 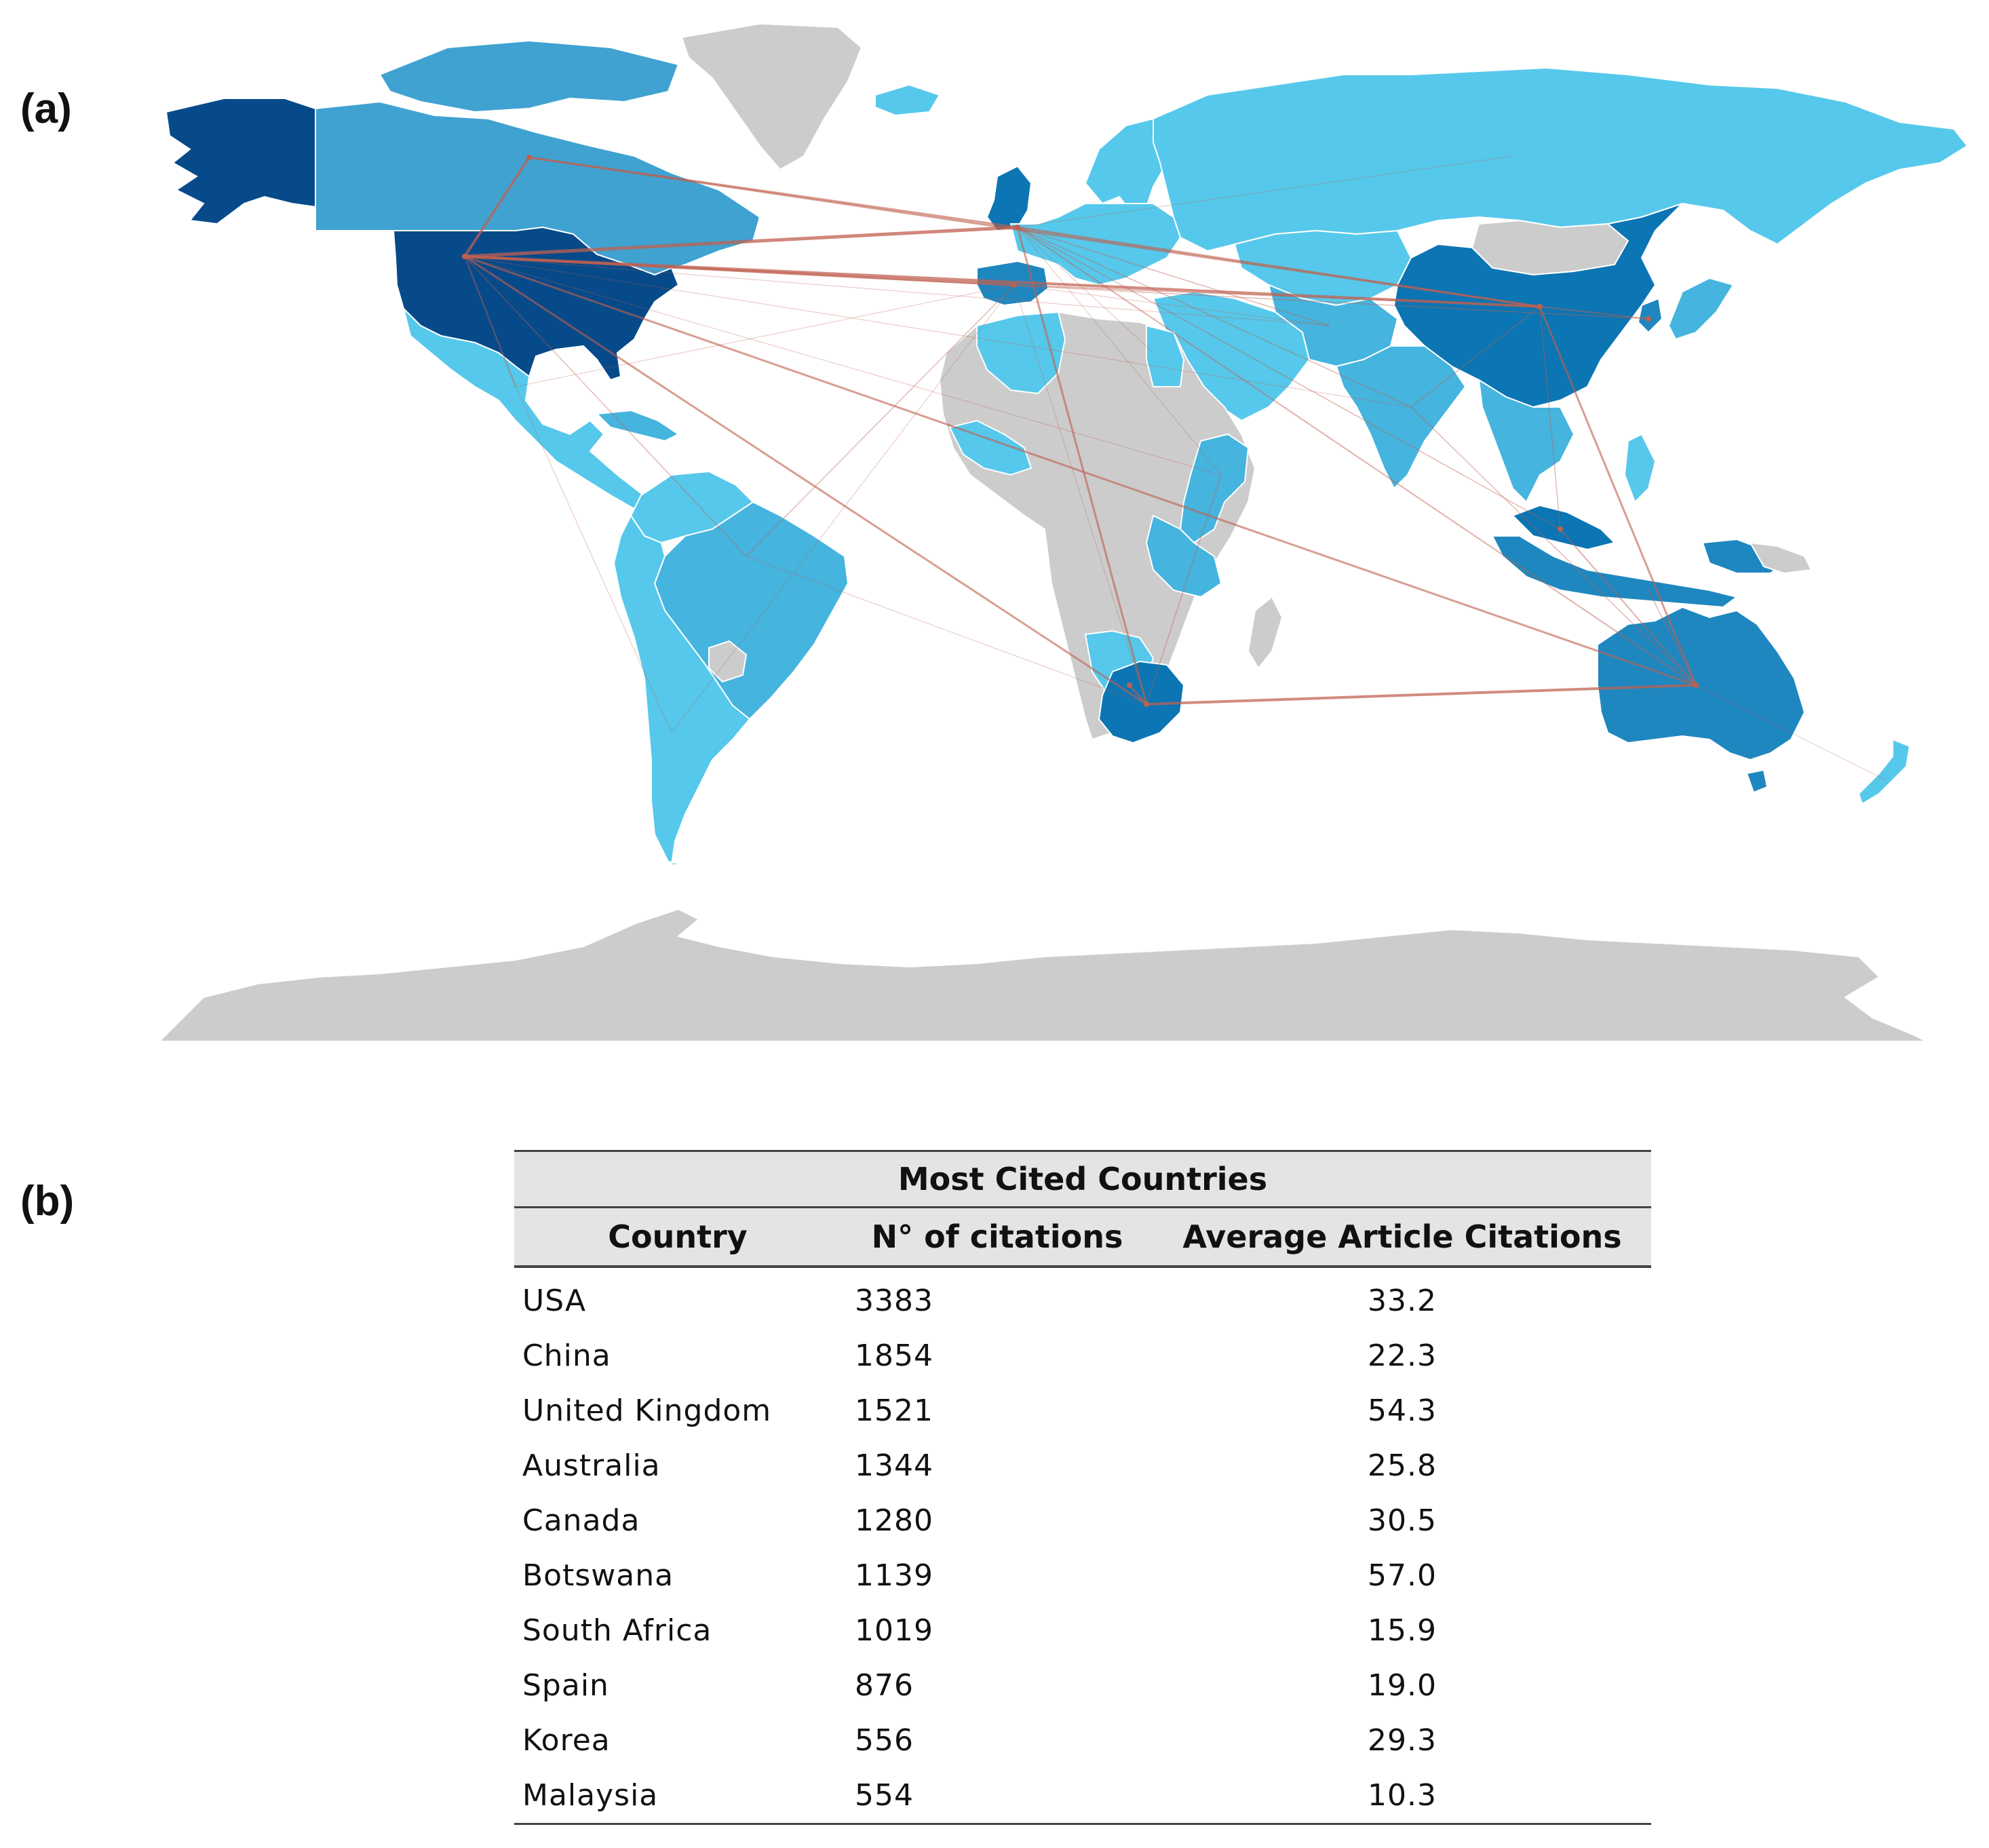 What do you see at coordinates (997, 1796) in the screenshot?
I see `cell-citations: 554` at bounding box center [997, 1796].